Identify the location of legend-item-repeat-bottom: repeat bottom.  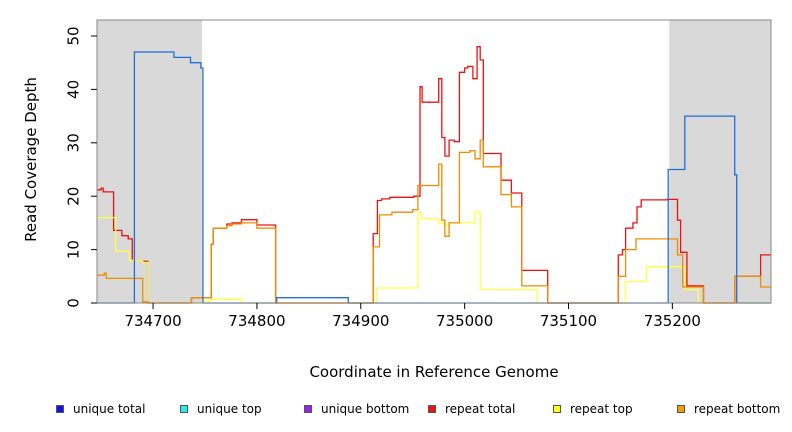
(728, 409).